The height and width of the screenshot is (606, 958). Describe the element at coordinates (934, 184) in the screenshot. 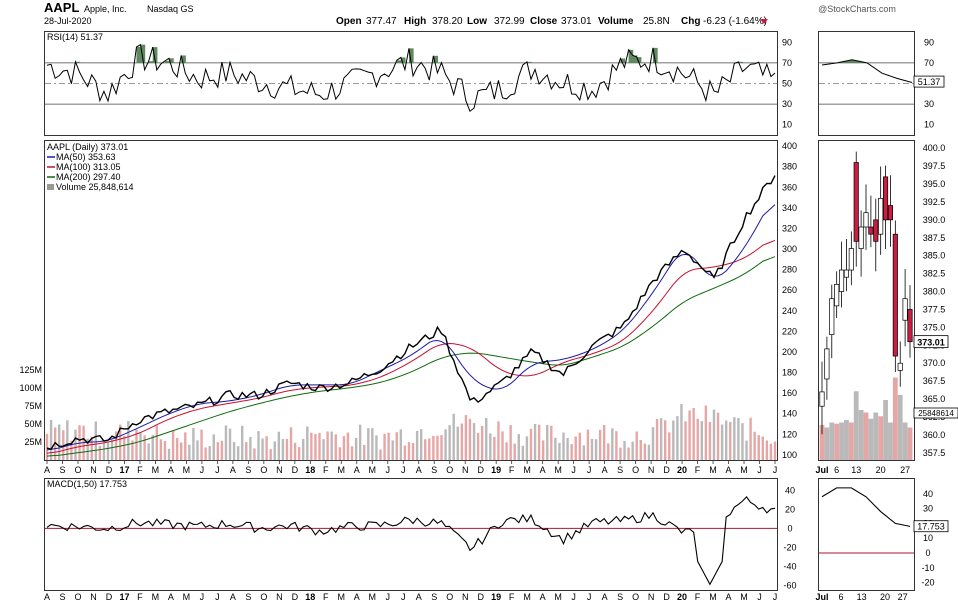

I see `zoom-price-ytick-label: 395.0` at that location.